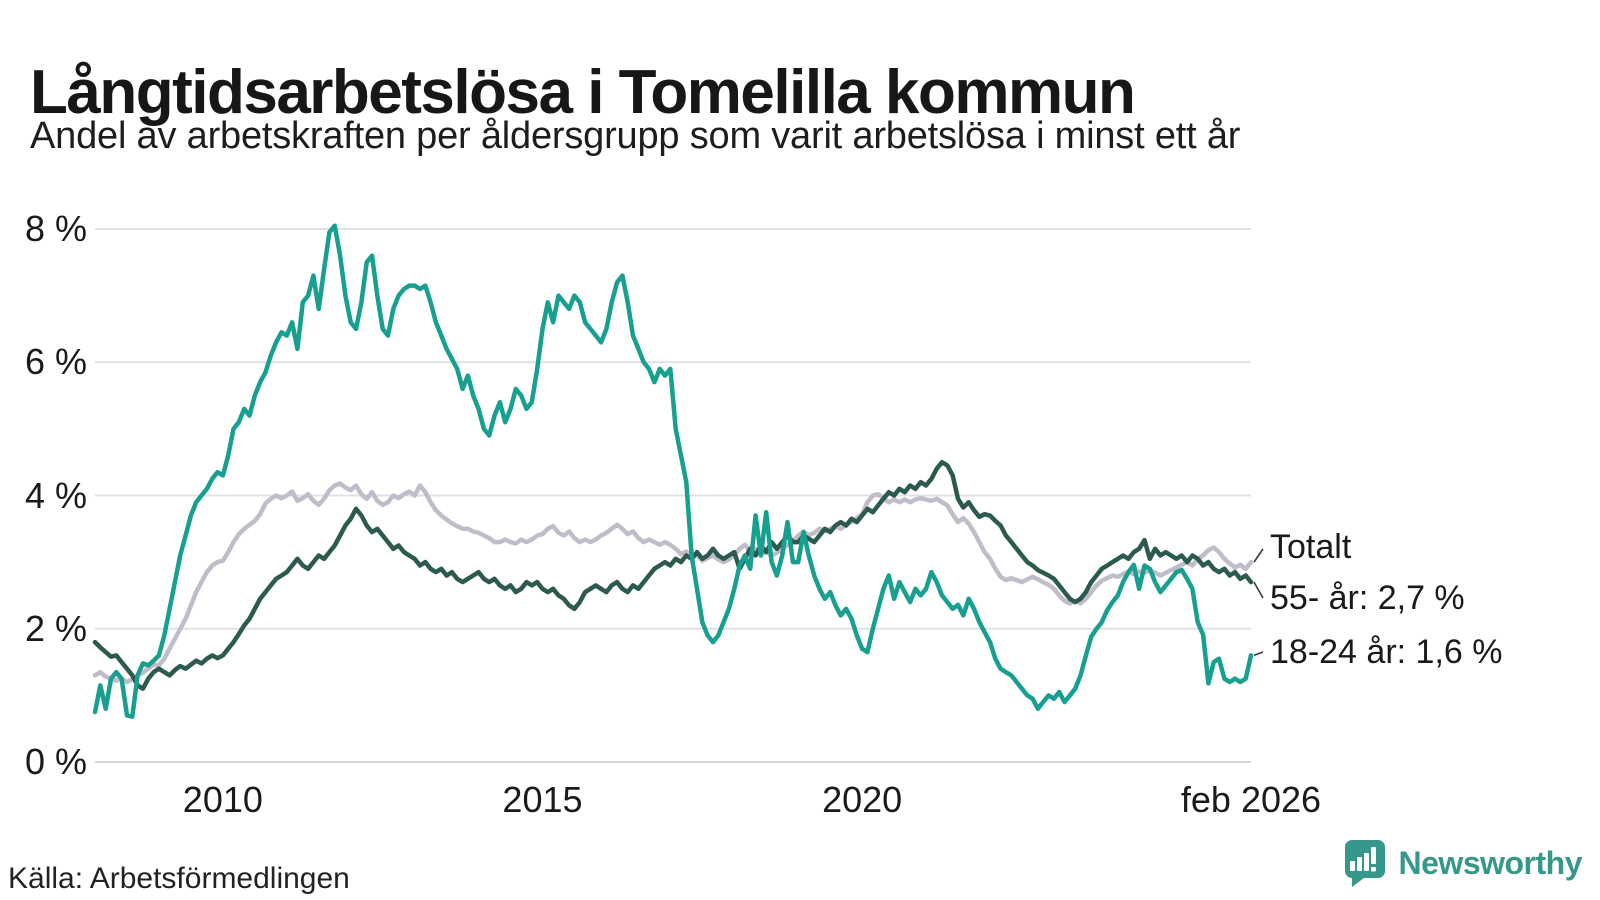 The image size is (1600, 900). What do you see at coordinates (55, 495) in the screenshot?
I see `y-axis-tick: 4 %` at bounding box center [55, 495].